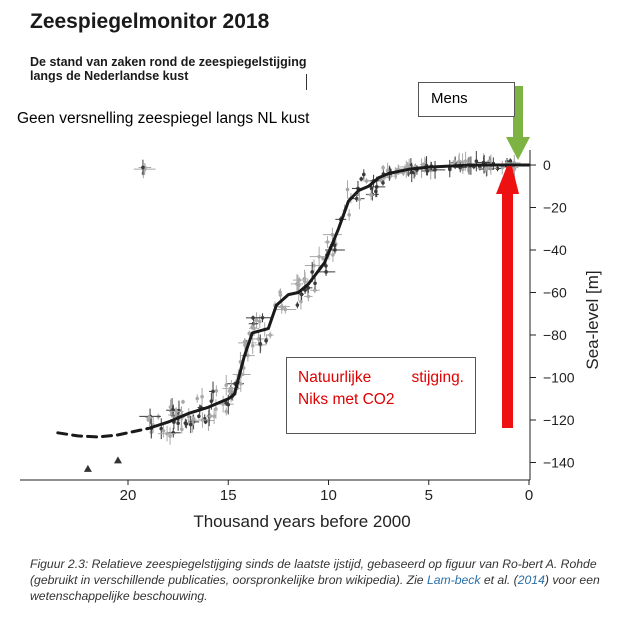  I want to click on x-tick-label: 15, so click(228, 495).